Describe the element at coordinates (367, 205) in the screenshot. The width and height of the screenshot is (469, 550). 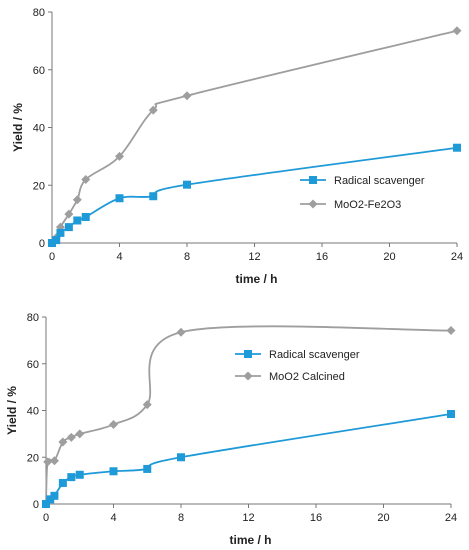
I see `legend-label: MoO2-Fe2O3` at that location.